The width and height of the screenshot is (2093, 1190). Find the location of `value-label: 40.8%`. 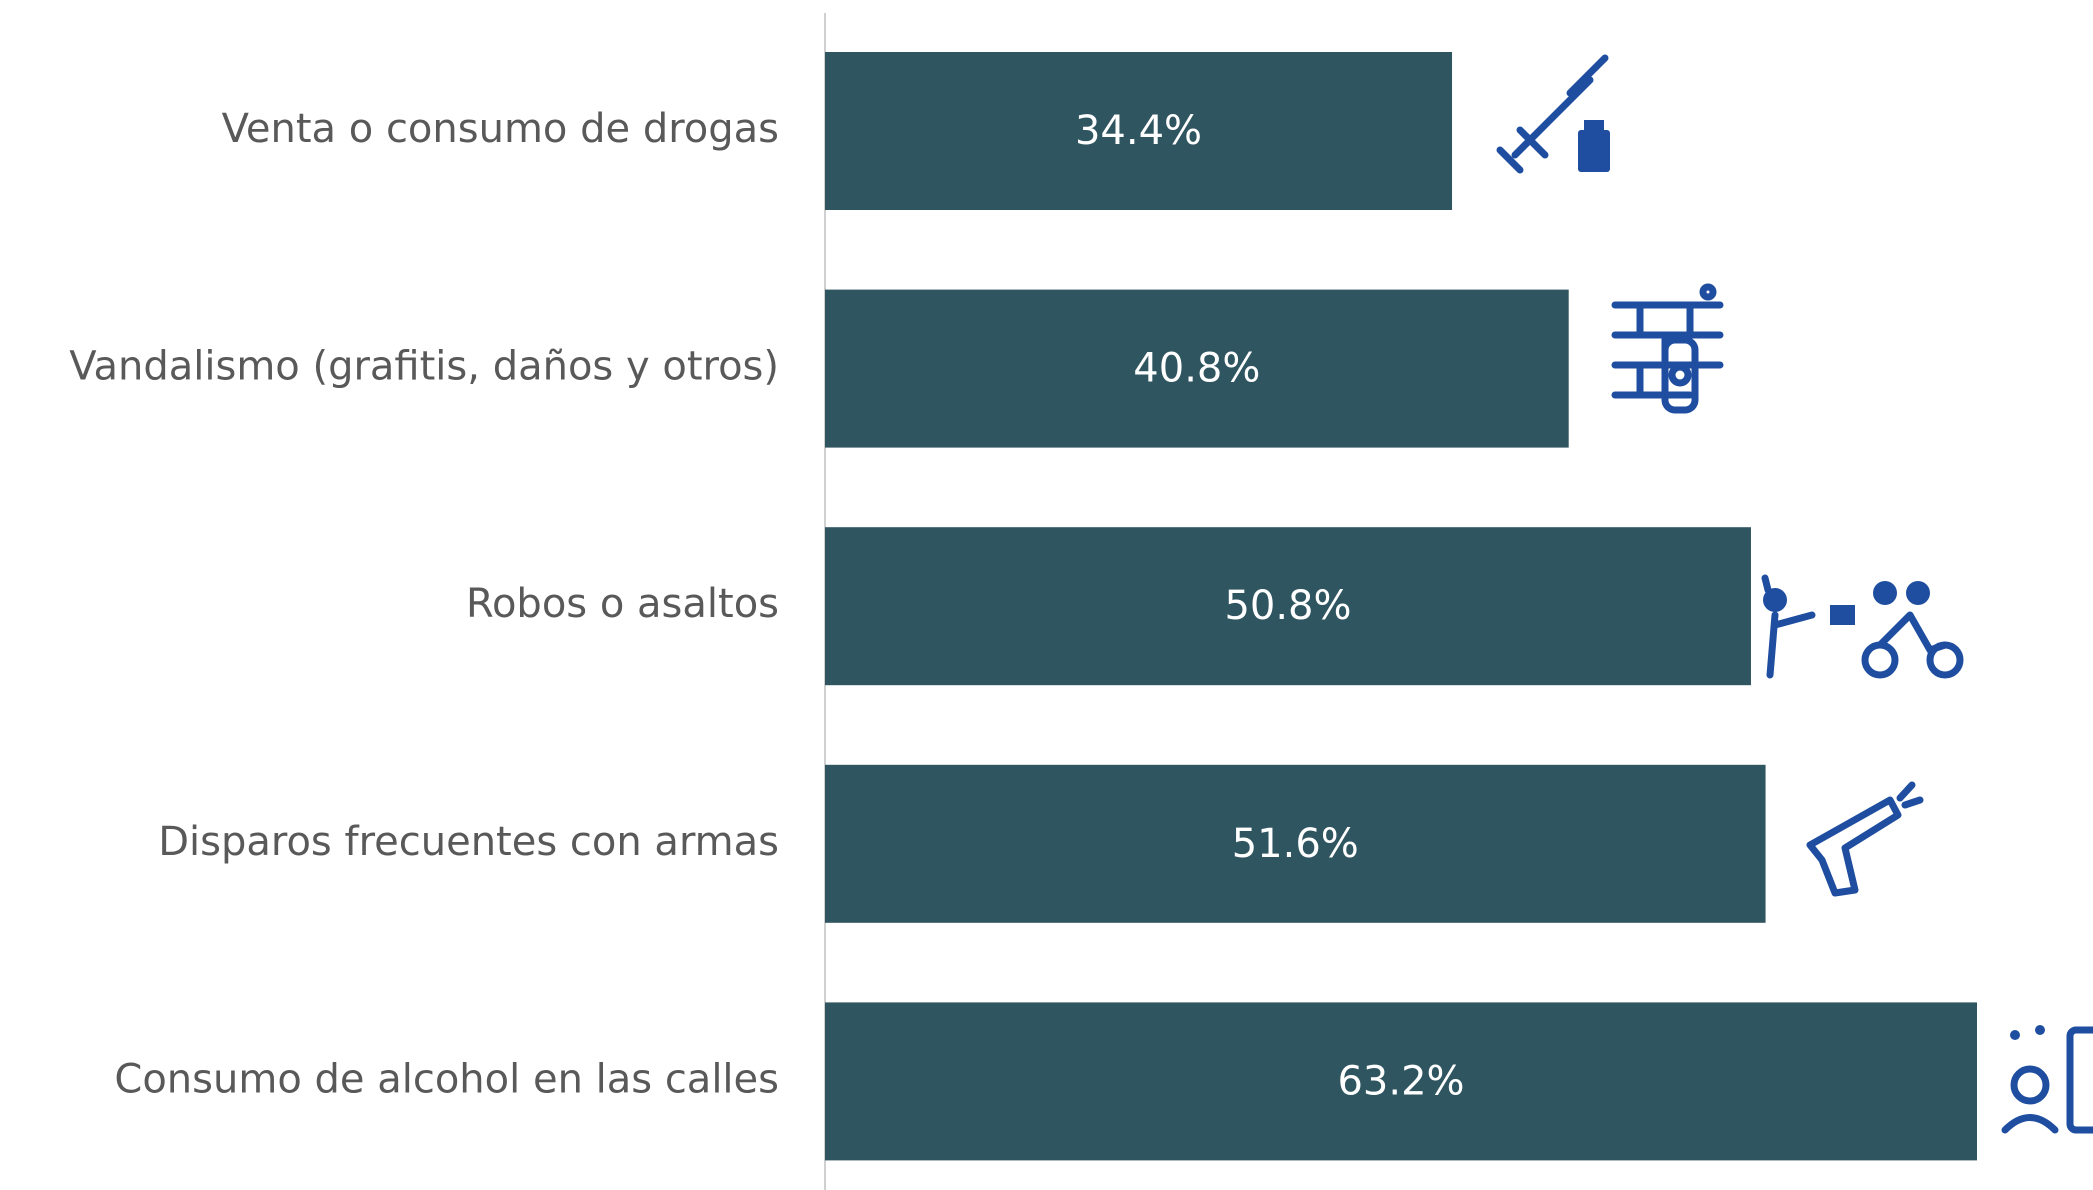

value-label: 40.8% is located at coordinates (1196, 369).